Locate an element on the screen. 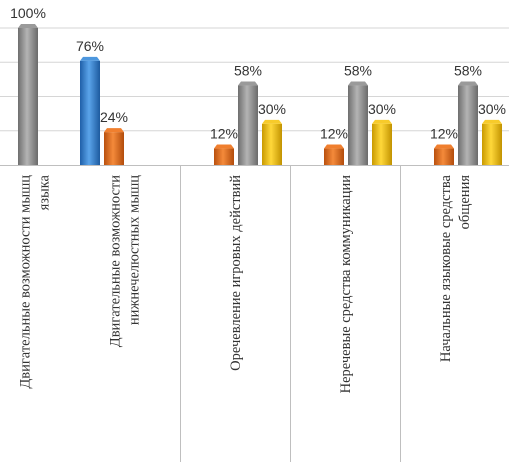  category-label: Двигательные возможности is located at coordinates (116, 261).